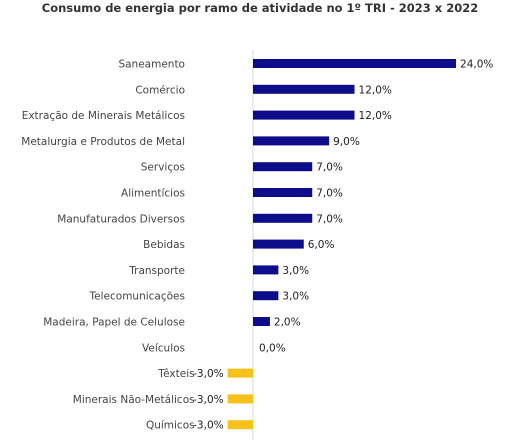 The image size is (520, 444). What do you see at coordinates (272, 348) in the screenshot?
I see `data-label: 0,0%` at bounding box center [272, 348].